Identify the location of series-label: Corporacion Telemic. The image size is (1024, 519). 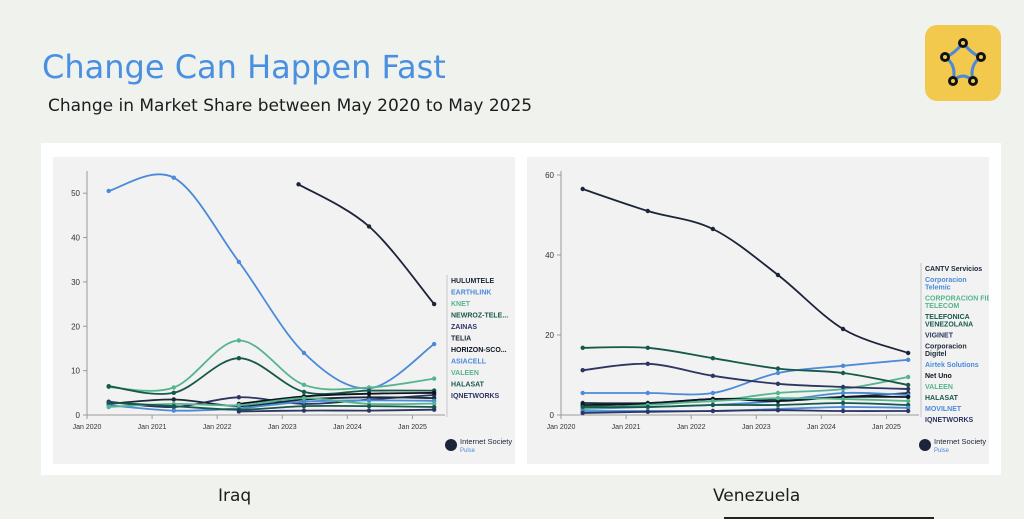
(946, 284).